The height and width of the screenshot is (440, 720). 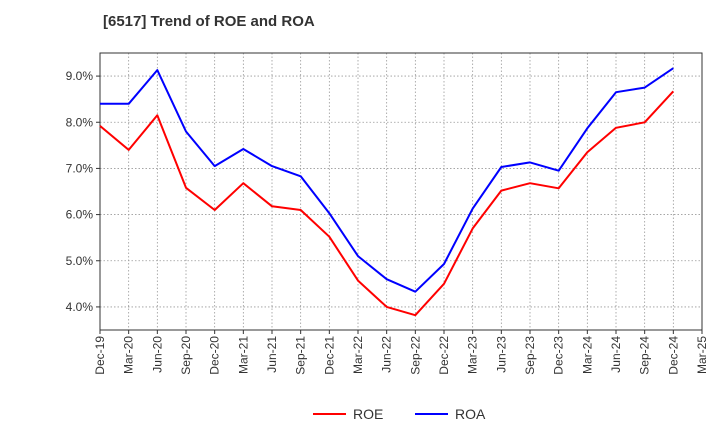 I want to click on x-tick-label: Sep-21, so click(x=301, y=355).